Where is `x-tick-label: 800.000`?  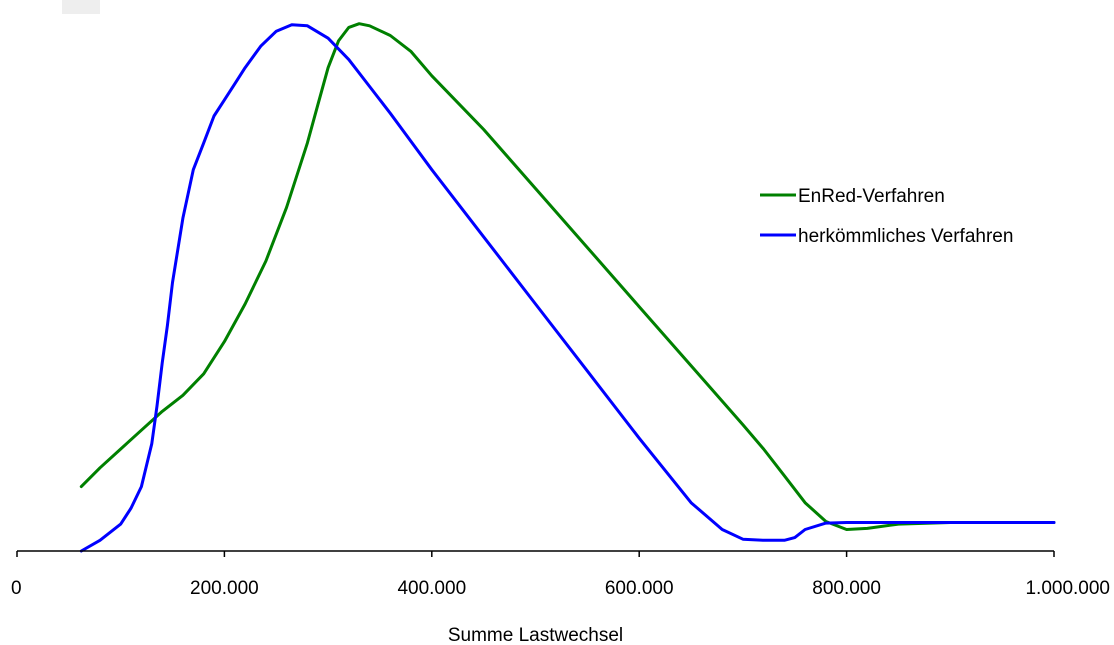 x-tick-label: 800.000 is located at coordinates (846, 588).